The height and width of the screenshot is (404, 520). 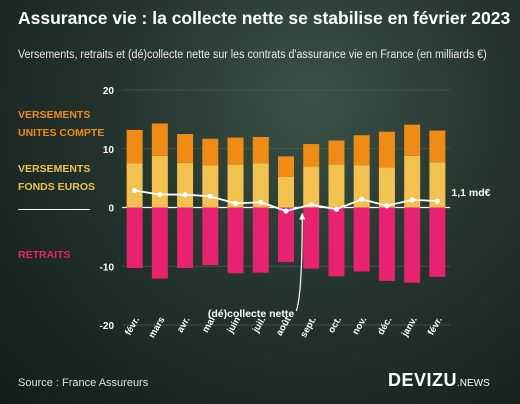 I want to click on legend-fe-line2: FONDS EUROS, so click(x=57, y=187).